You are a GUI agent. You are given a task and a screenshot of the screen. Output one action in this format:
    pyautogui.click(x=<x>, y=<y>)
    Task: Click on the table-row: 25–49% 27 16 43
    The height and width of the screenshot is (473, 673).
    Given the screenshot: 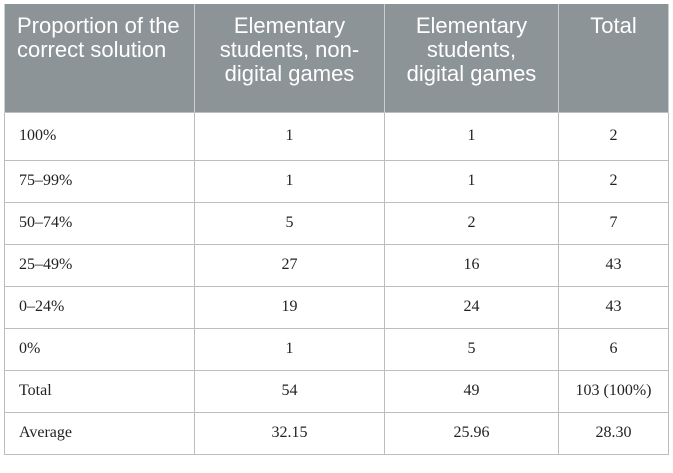 What is the action you would take?
    pyautogui.click(x=336, y=265)
    